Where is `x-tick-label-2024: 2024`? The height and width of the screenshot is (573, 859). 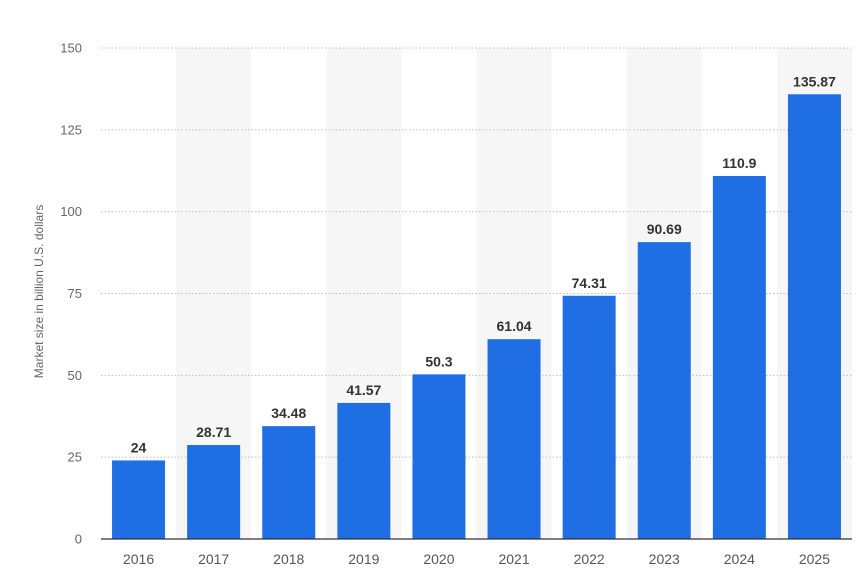 x-tick-label-2024: 2024 is located at coordinates (739, 559).